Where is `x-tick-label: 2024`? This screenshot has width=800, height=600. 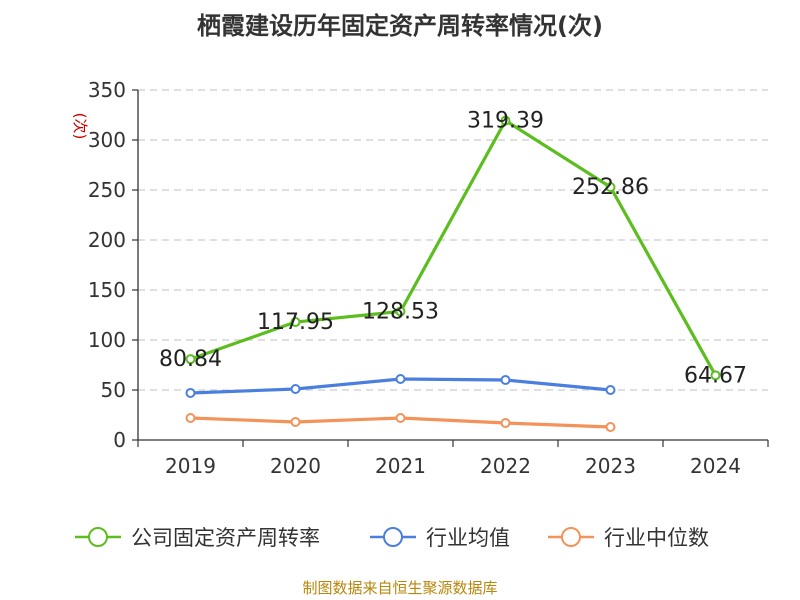
x-tick-label: 2024 is located at coordinates (715, 466).